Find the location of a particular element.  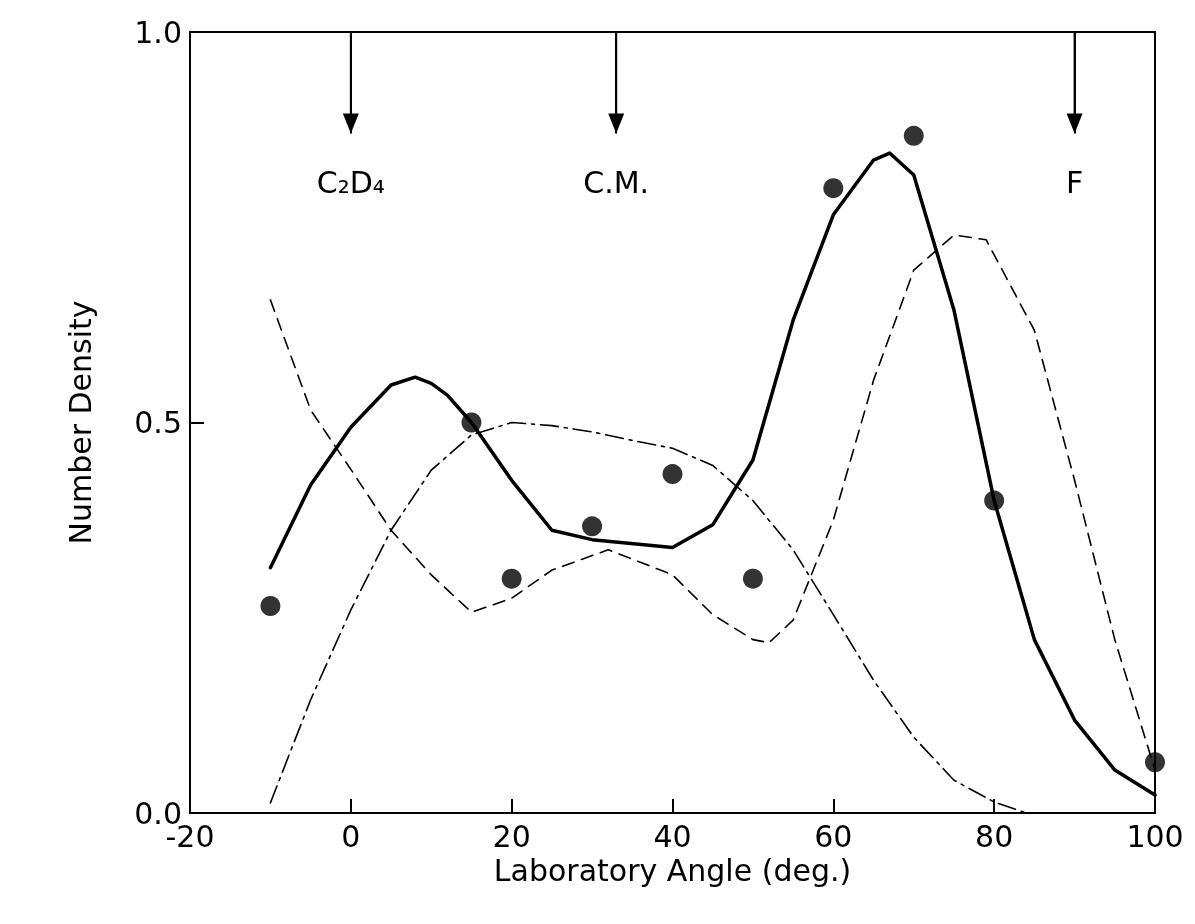

y-tick-label: 1.0 is located at coordinates (158, 32).